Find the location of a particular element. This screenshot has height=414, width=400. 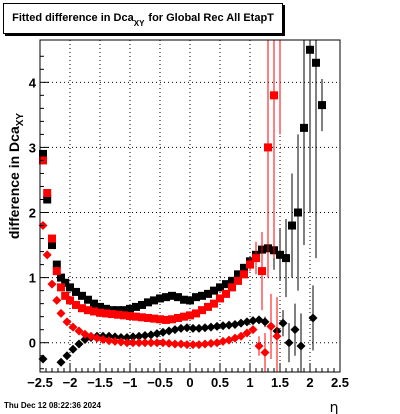

y-tick-label: 3 is located at coordinates (32, 147).